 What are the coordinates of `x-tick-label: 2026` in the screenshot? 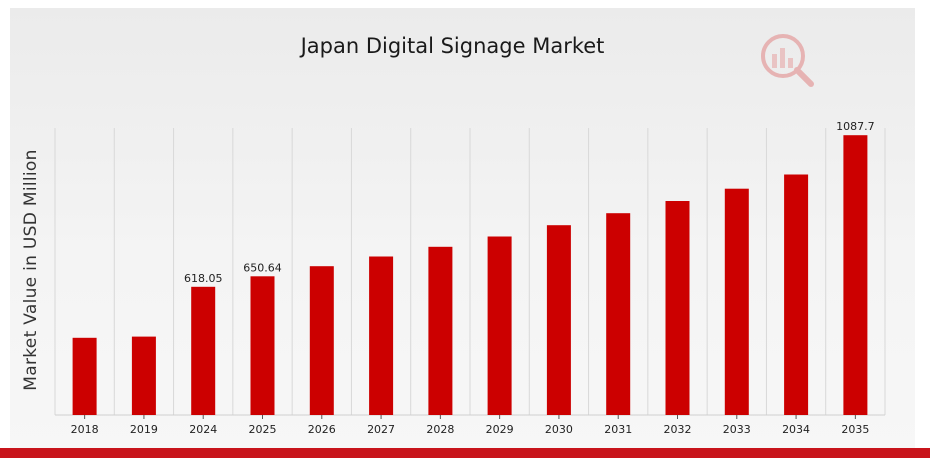 It's located at (322, 429).